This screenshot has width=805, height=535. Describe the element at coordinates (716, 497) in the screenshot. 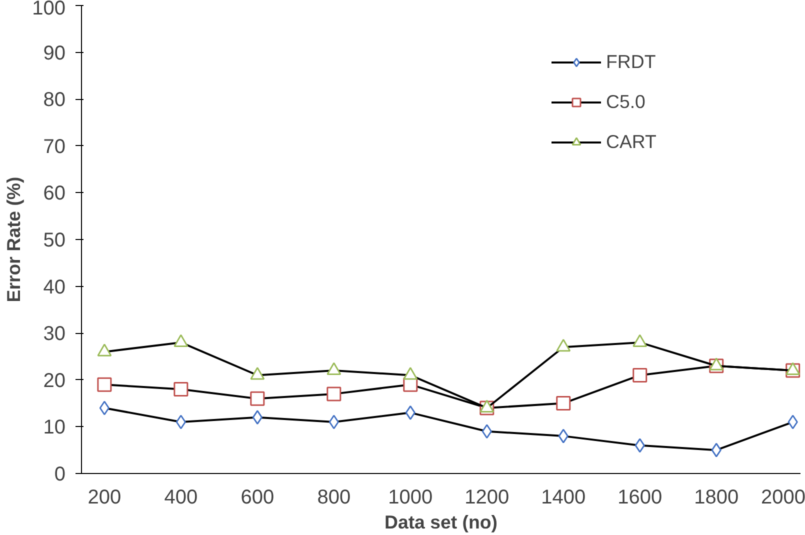

I see `x-tick-label: 1800` at that location.